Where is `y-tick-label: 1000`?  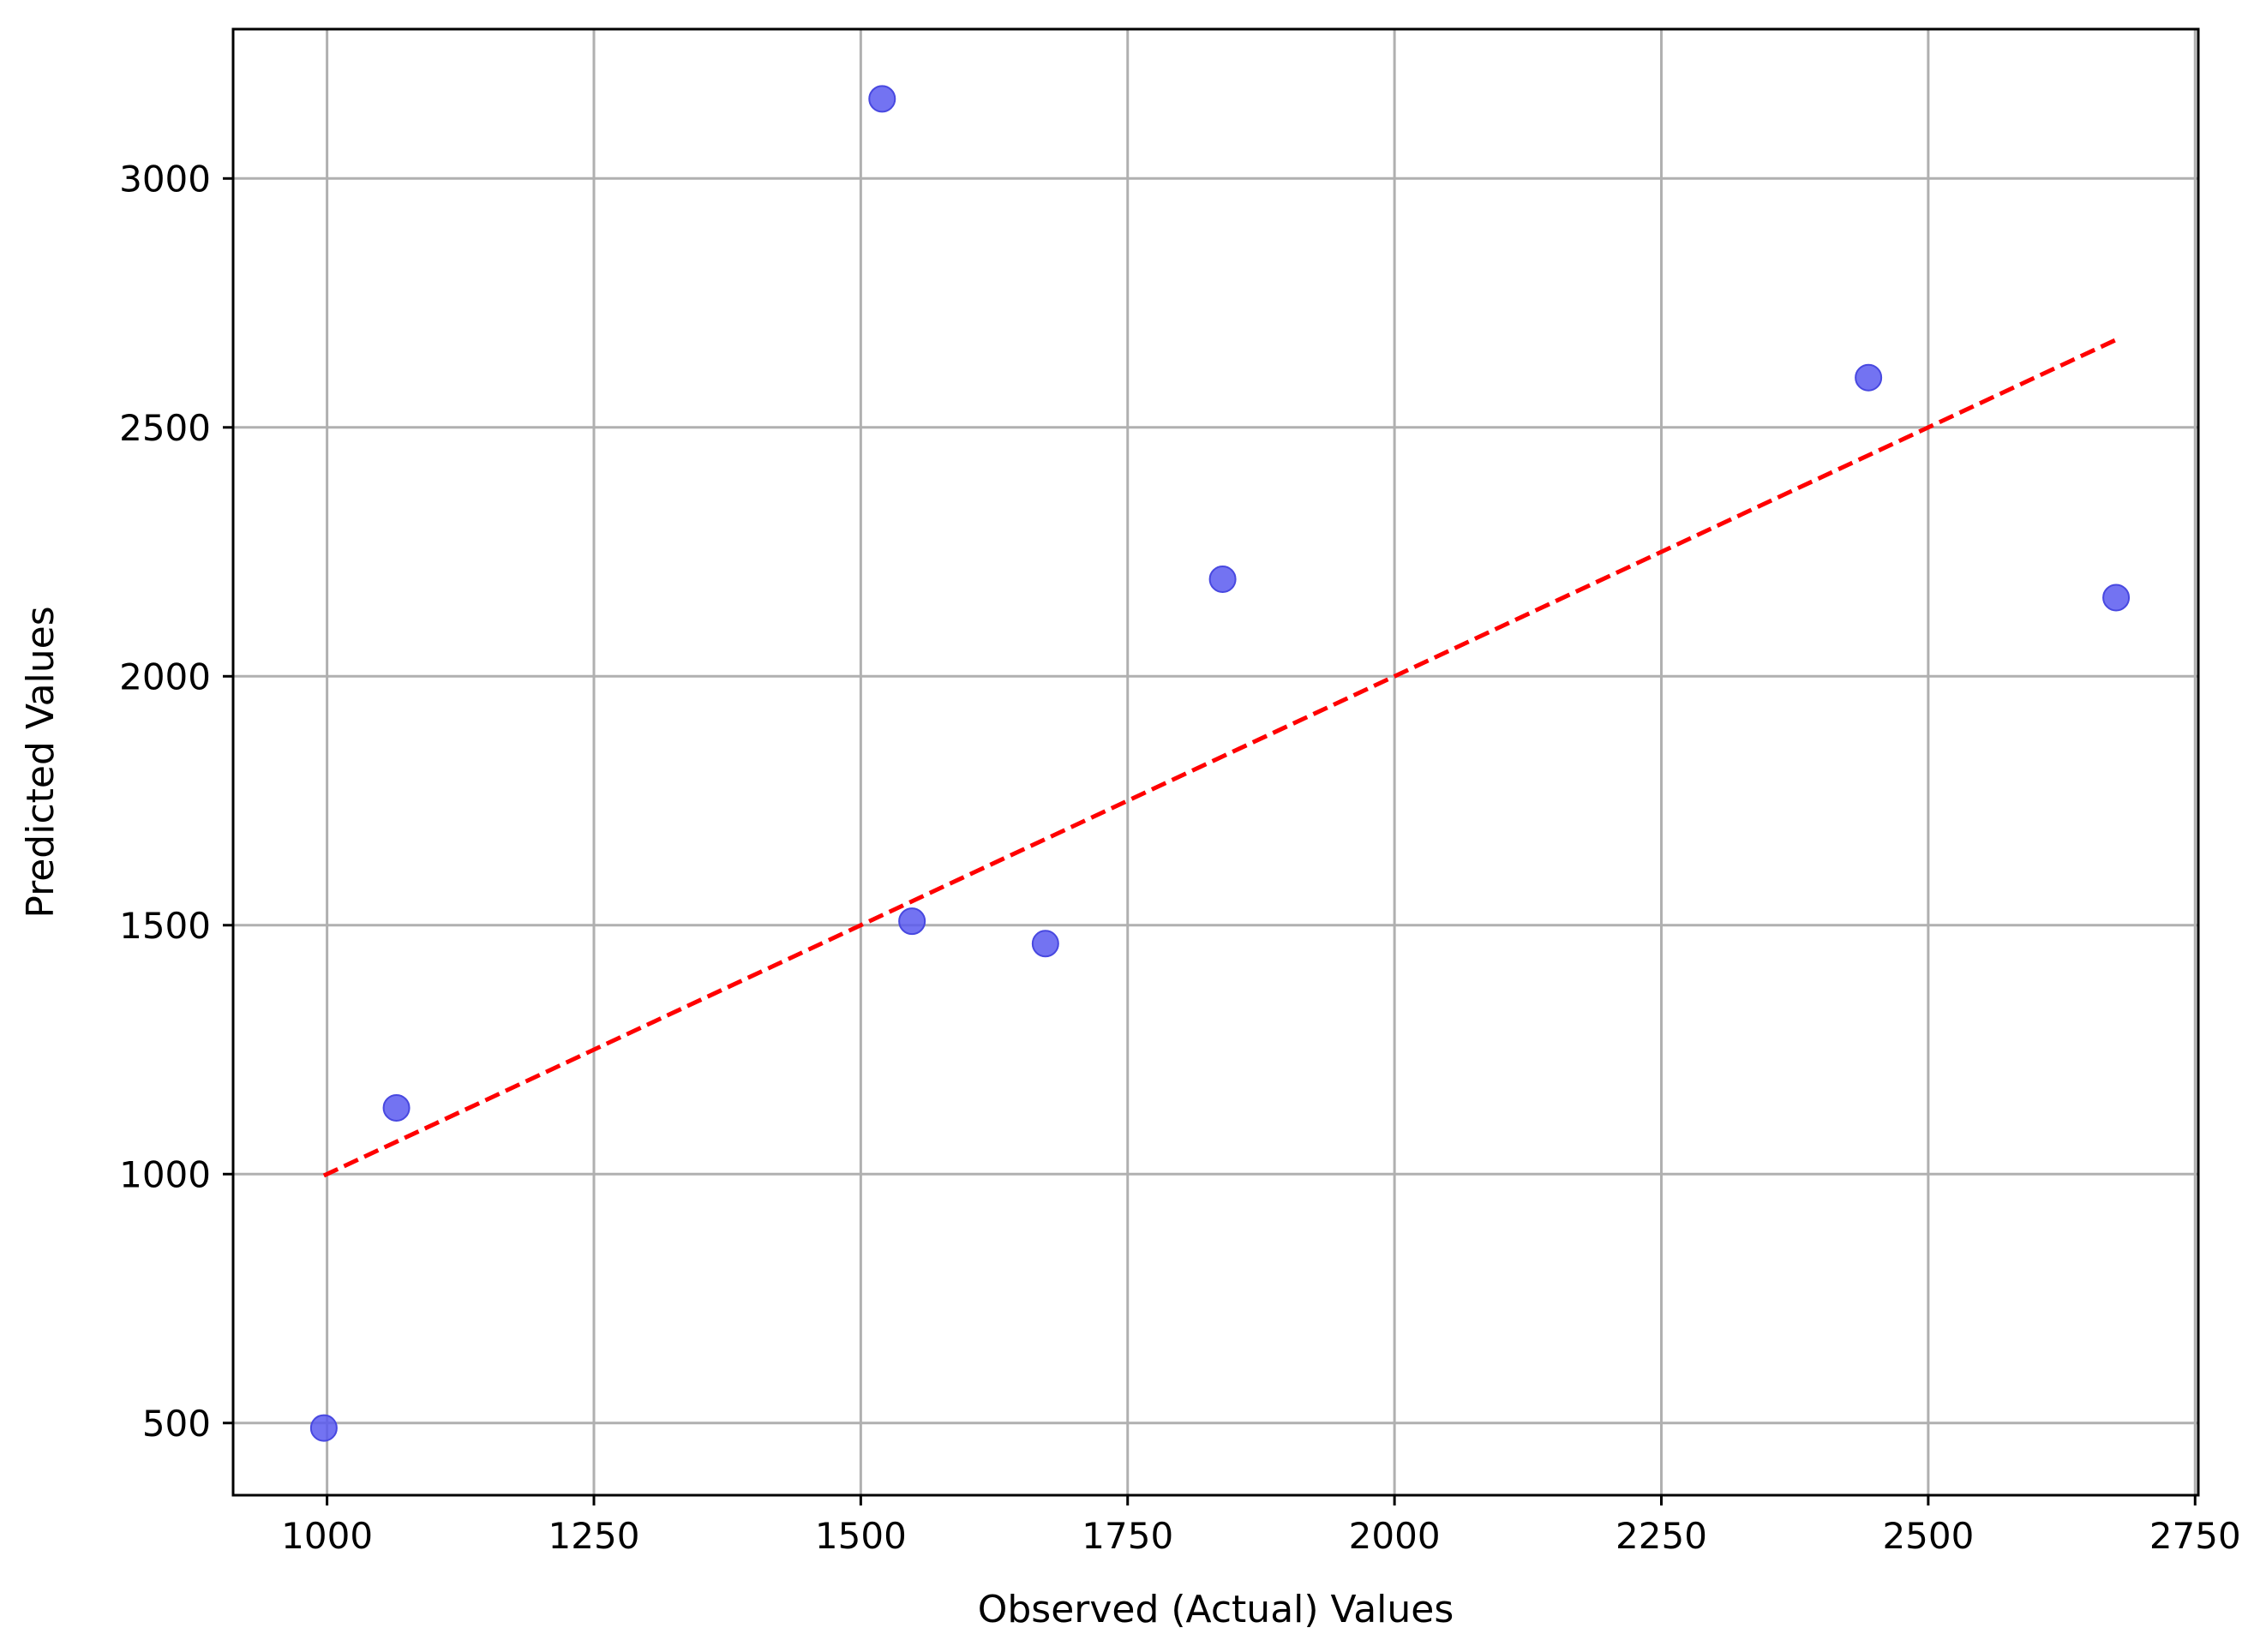
y-tick-label: 1000 is located at coordinates (165, 1174).